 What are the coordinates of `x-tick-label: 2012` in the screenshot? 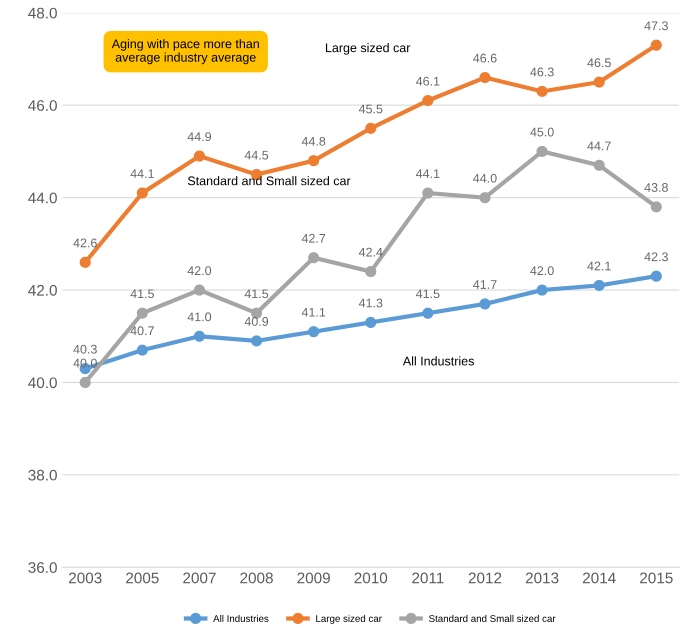 It's located at (485, 578).